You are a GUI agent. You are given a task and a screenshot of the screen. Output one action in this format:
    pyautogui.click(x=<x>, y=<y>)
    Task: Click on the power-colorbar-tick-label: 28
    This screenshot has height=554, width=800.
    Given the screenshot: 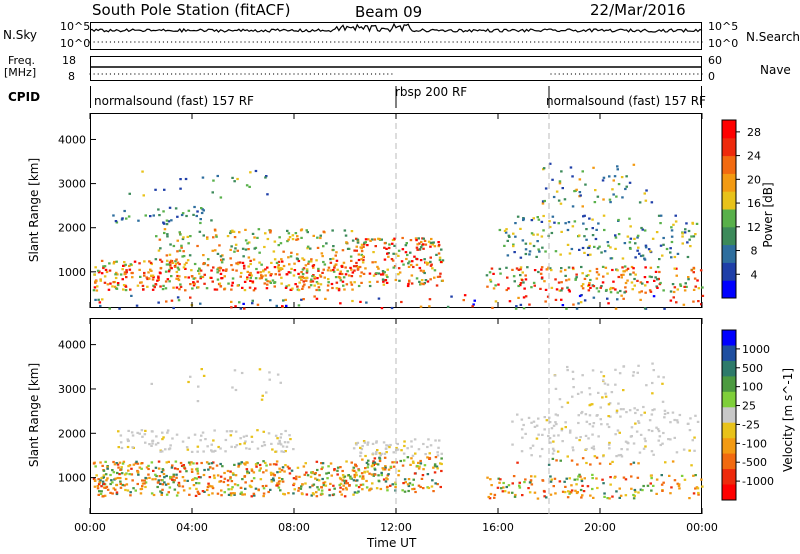 What is the action you would take?
    pyautogui.click(x=754, y=132)
    